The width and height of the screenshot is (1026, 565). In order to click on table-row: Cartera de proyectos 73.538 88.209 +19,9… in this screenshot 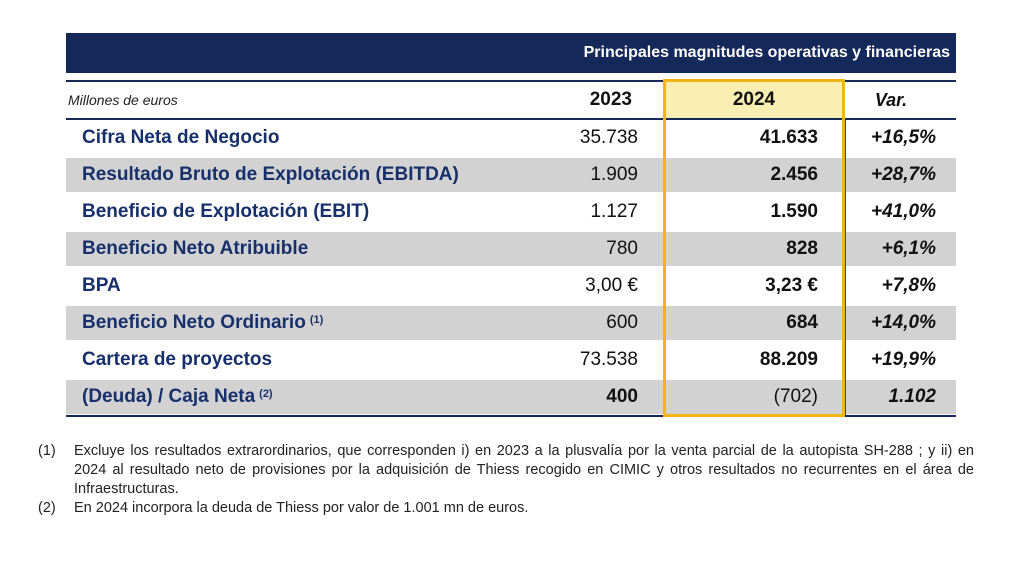, I will do `click(511, 360)`.